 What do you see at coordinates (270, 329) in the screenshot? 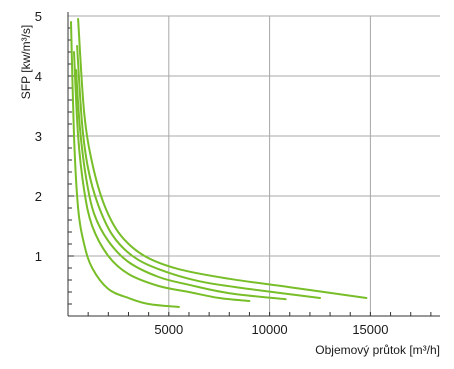
I see `x-tick-label-10000: 10000` at bounding box center [270, 329].